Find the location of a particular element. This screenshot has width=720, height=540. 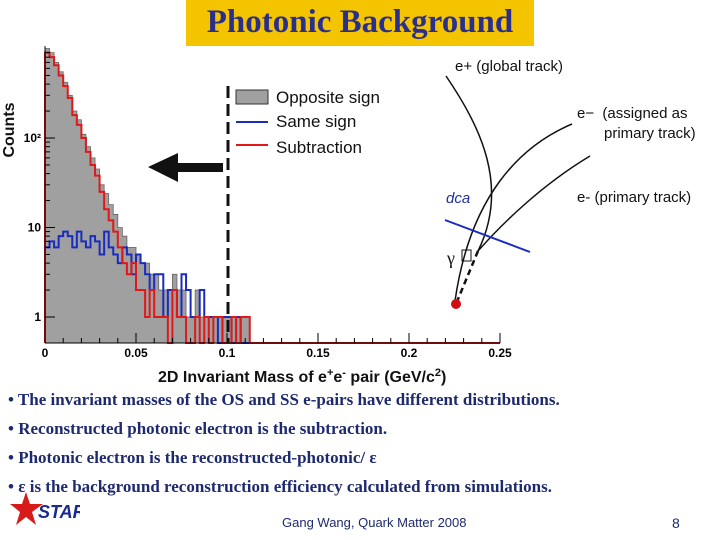

y-tick-label: 10 is located at coordinates (35, 228).